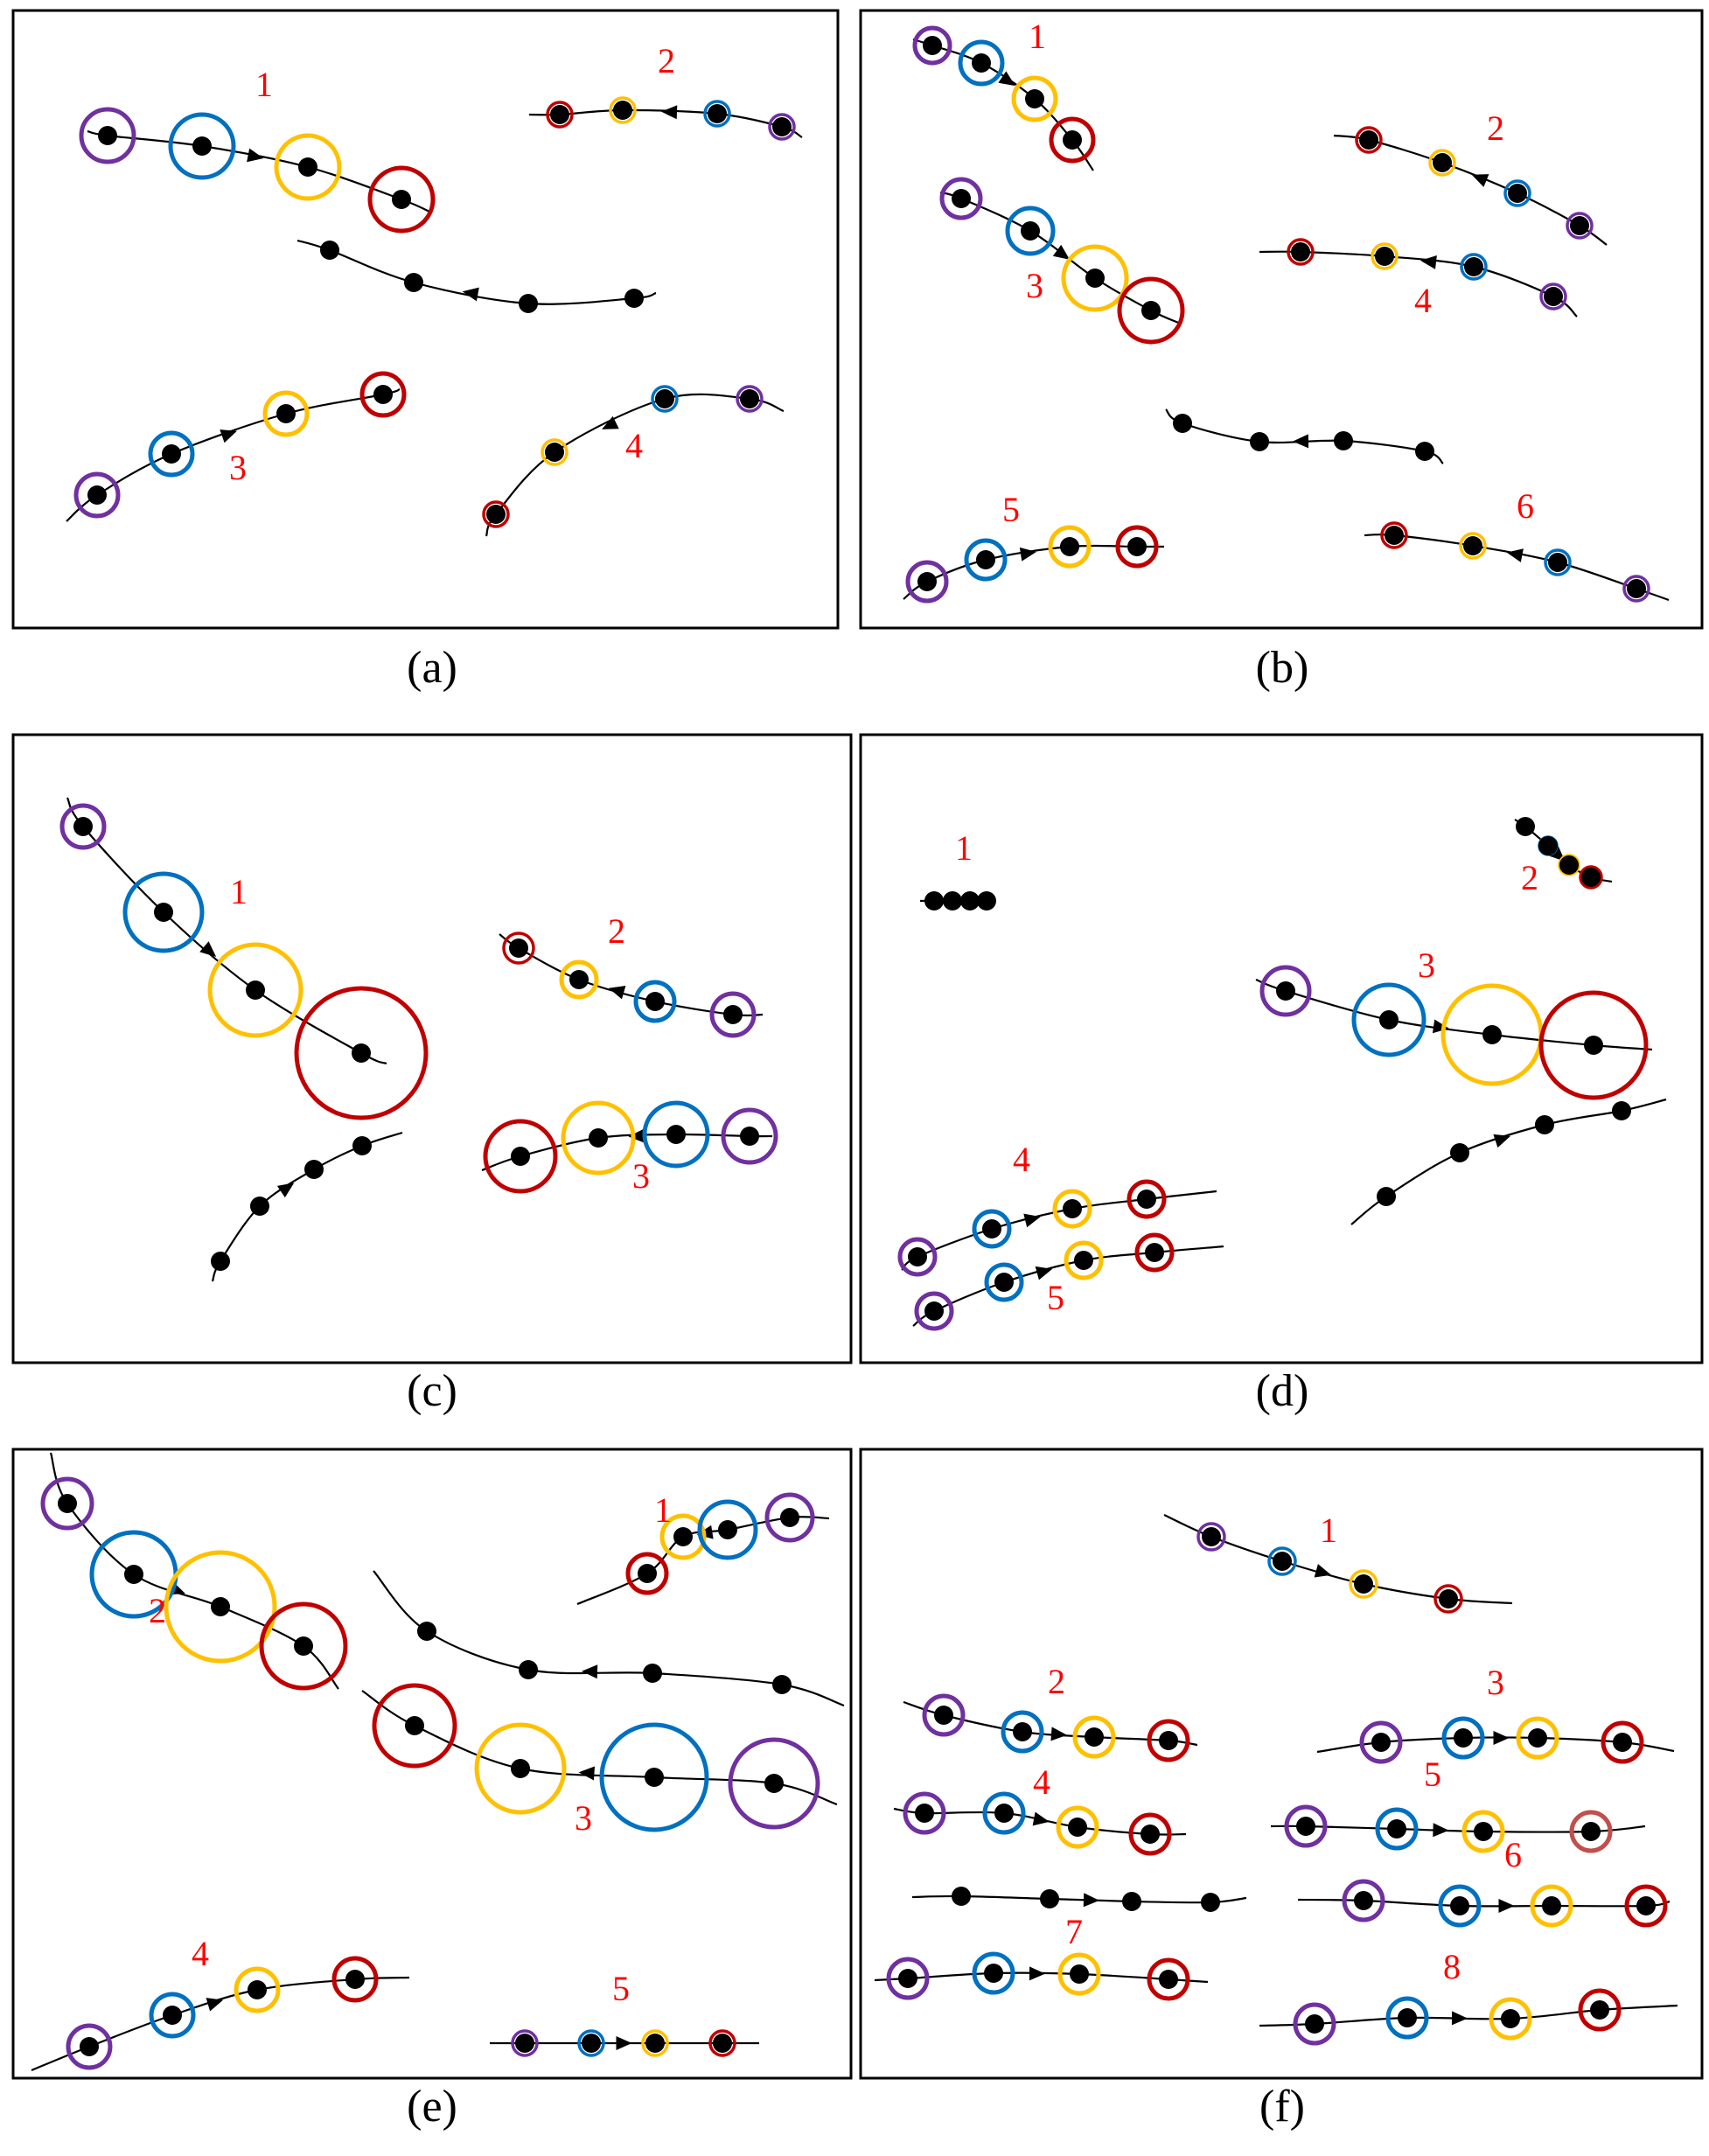  I want to click on track-number: 4, so click(1041, 1782).